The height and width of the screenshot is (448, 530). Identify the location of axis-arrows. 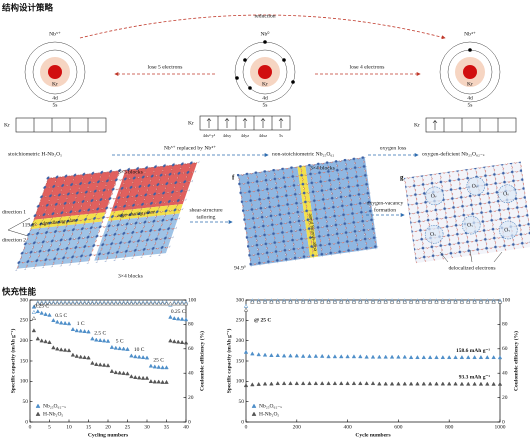
(19, 227).